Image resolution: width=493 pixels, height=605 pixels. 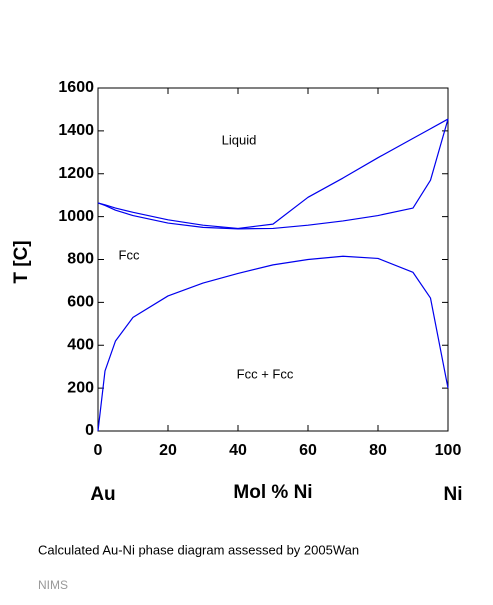 What do you see at coordinates (80, 344) in the screenshot?
I see `y-tick-label: 400` at bounding box center [80, 344].